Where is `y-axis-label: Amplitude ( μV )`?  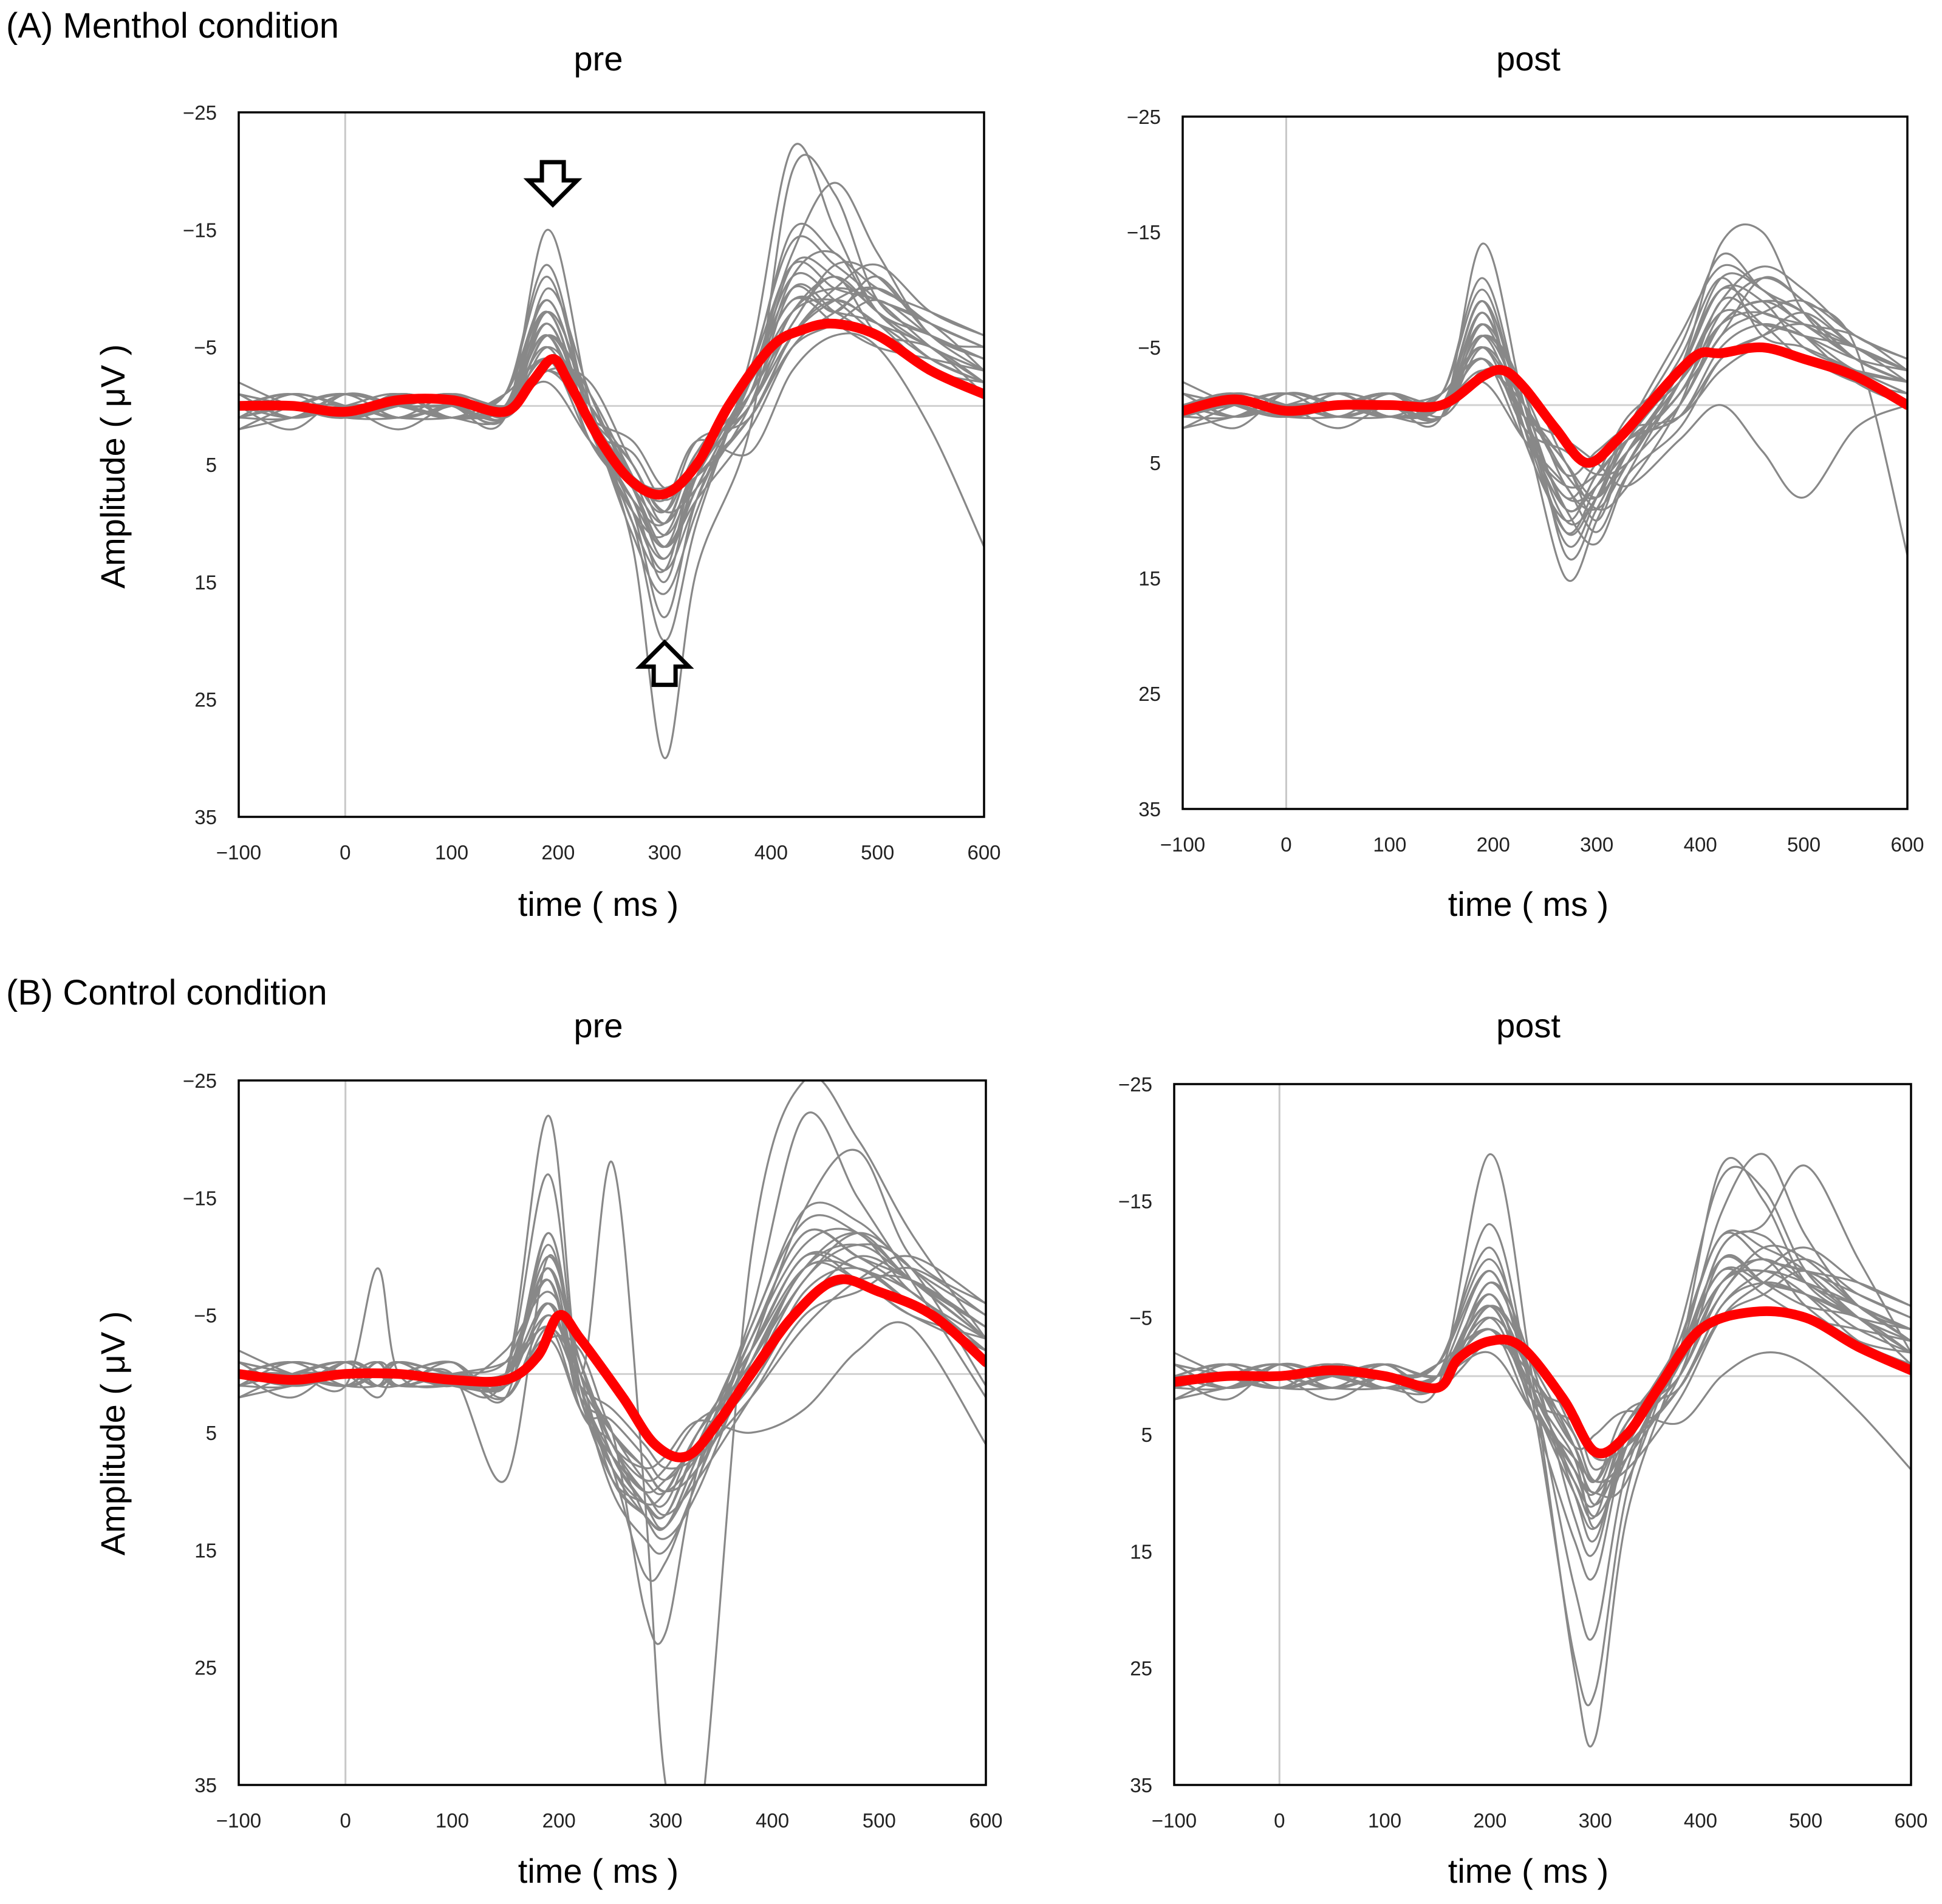
y-axis-label: Amplitude ( μV ) is located at coordinates (113, 1433).